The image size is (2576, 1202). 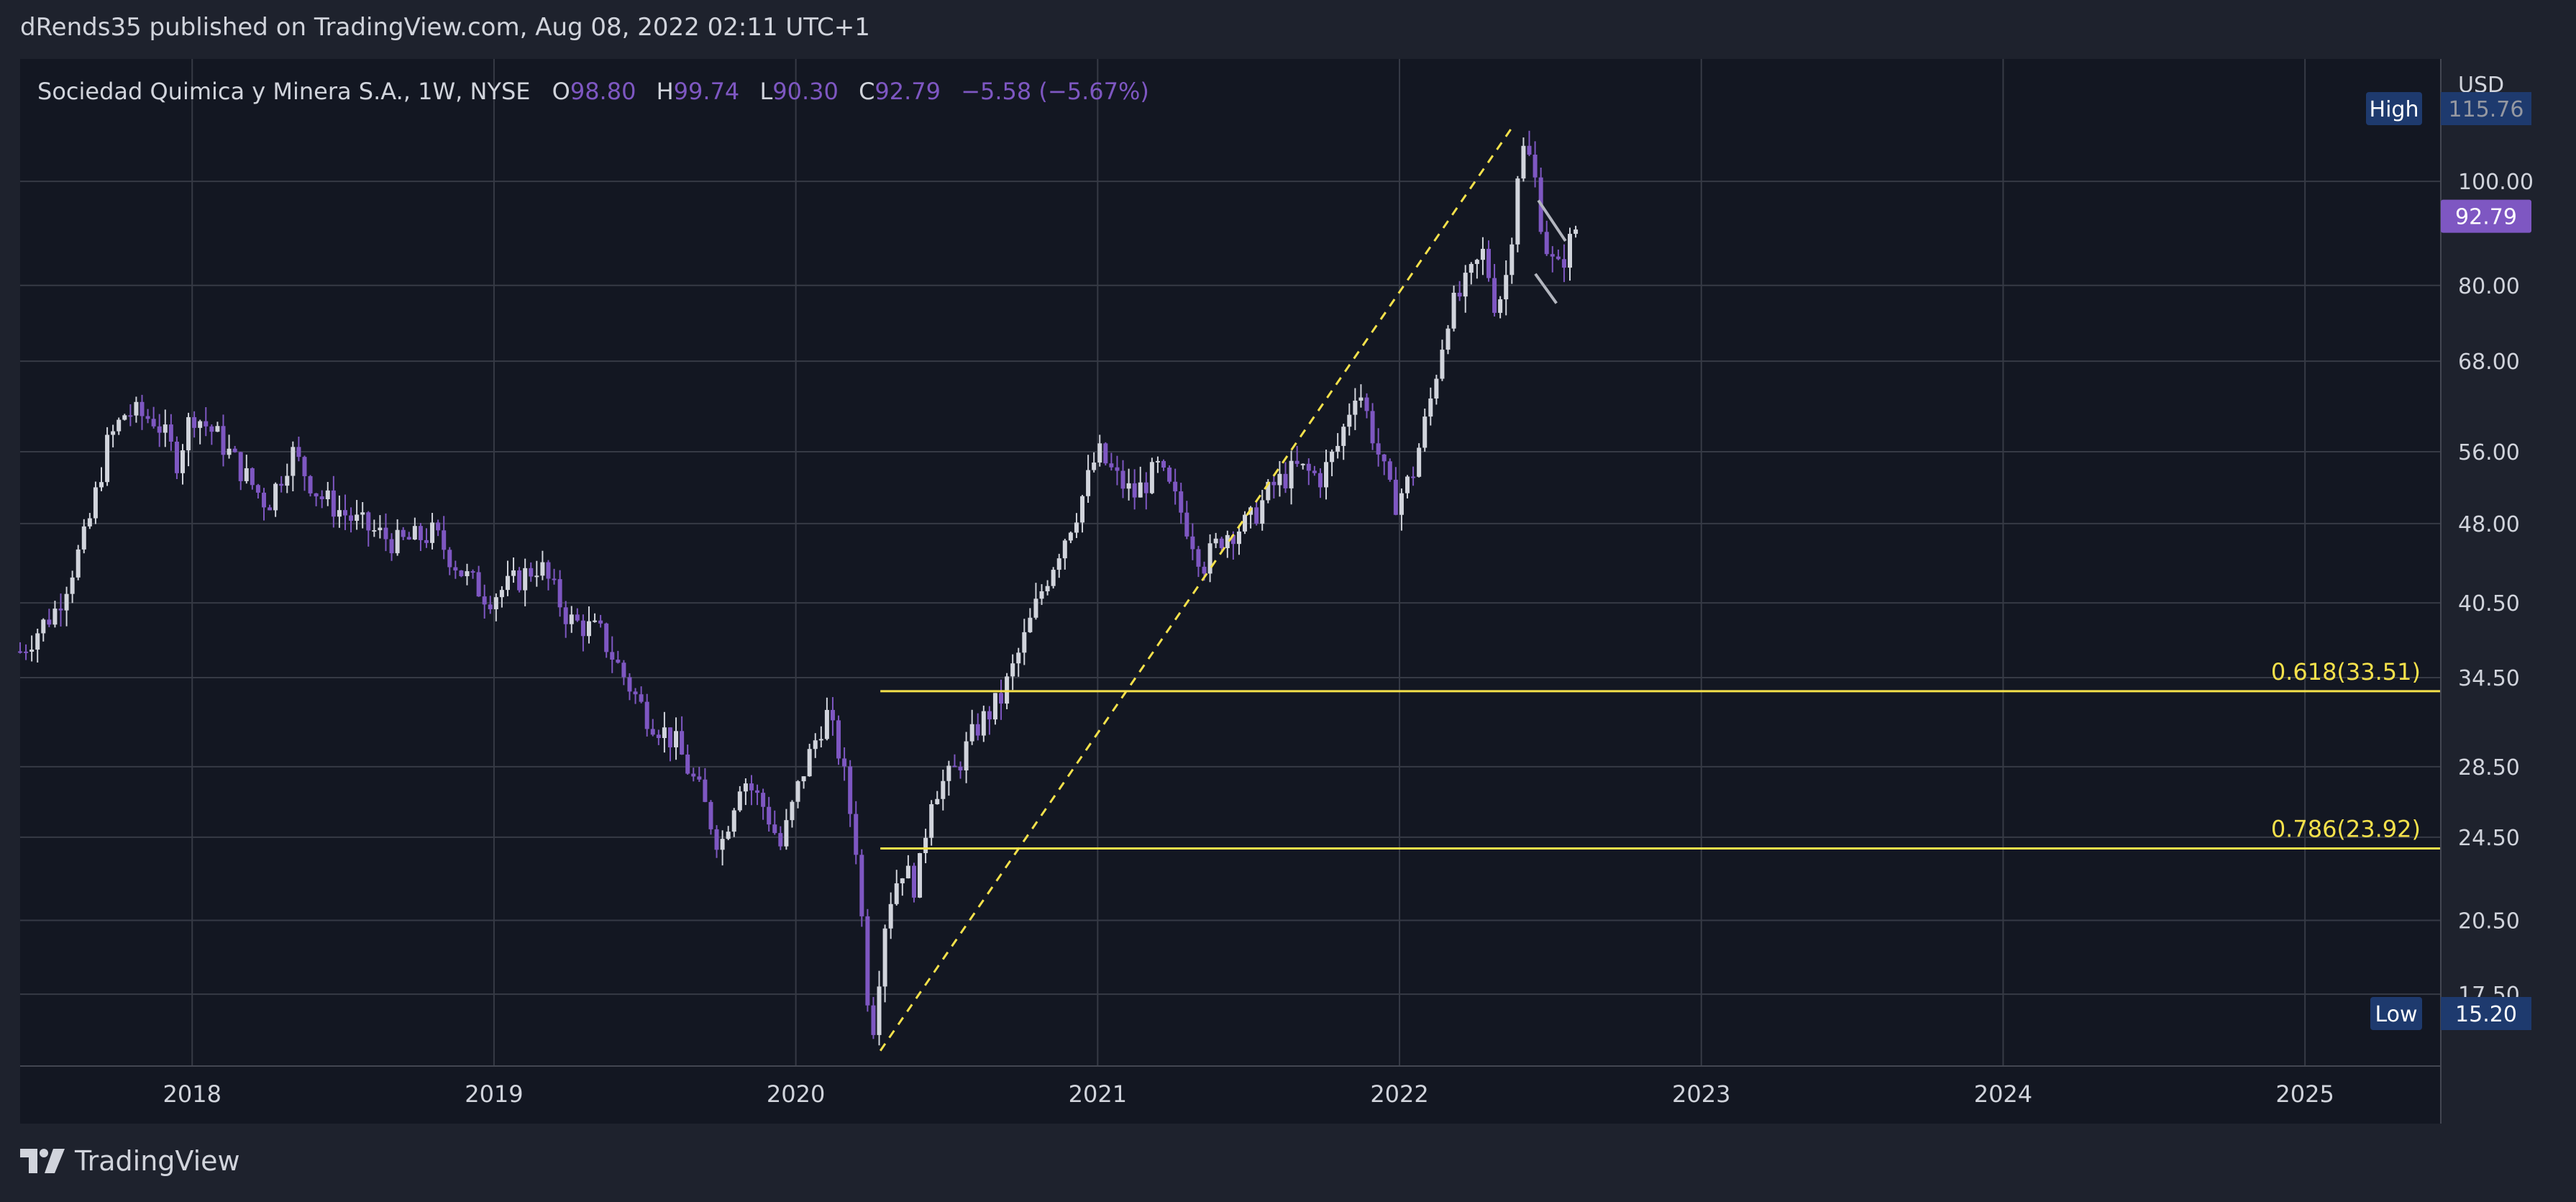 I want to click on legend-low-label: L, so click(x=765, y=92).